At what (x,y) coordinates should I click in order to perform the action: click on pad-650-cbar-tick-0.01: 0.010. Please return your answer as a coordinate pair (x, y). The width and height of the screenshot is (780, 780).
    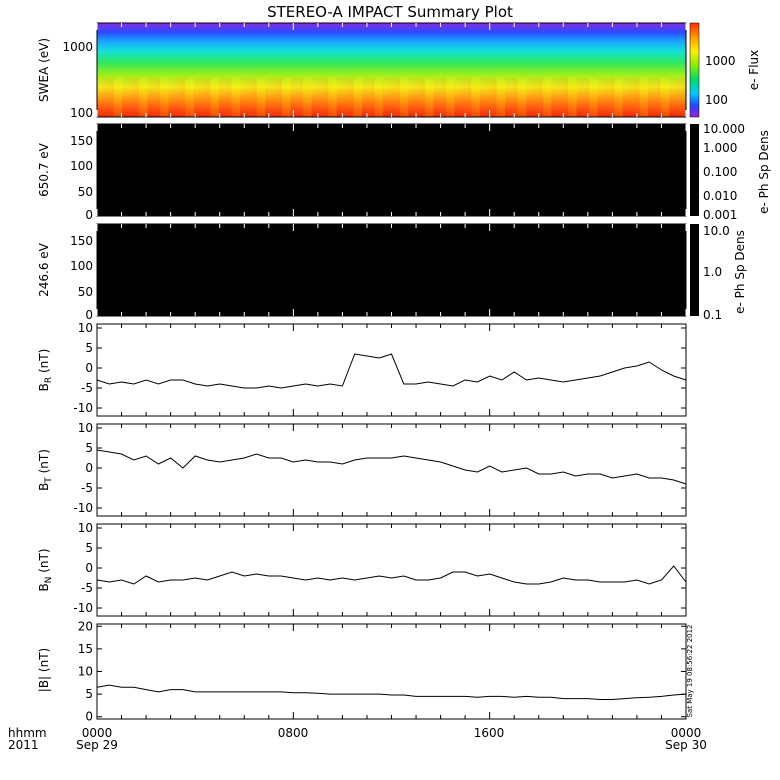
    Looking at the image, I should click on (720, 196).